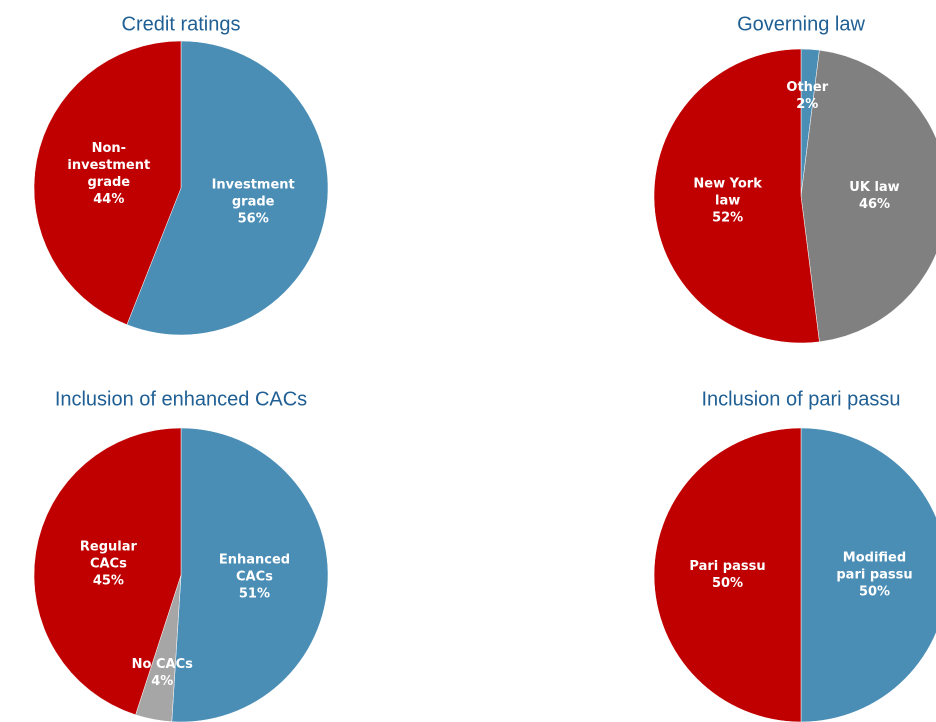  Describe the element at coordinates (254, 568) in the screenshot. I see `slice-name: Enhanced CACs` at that location.